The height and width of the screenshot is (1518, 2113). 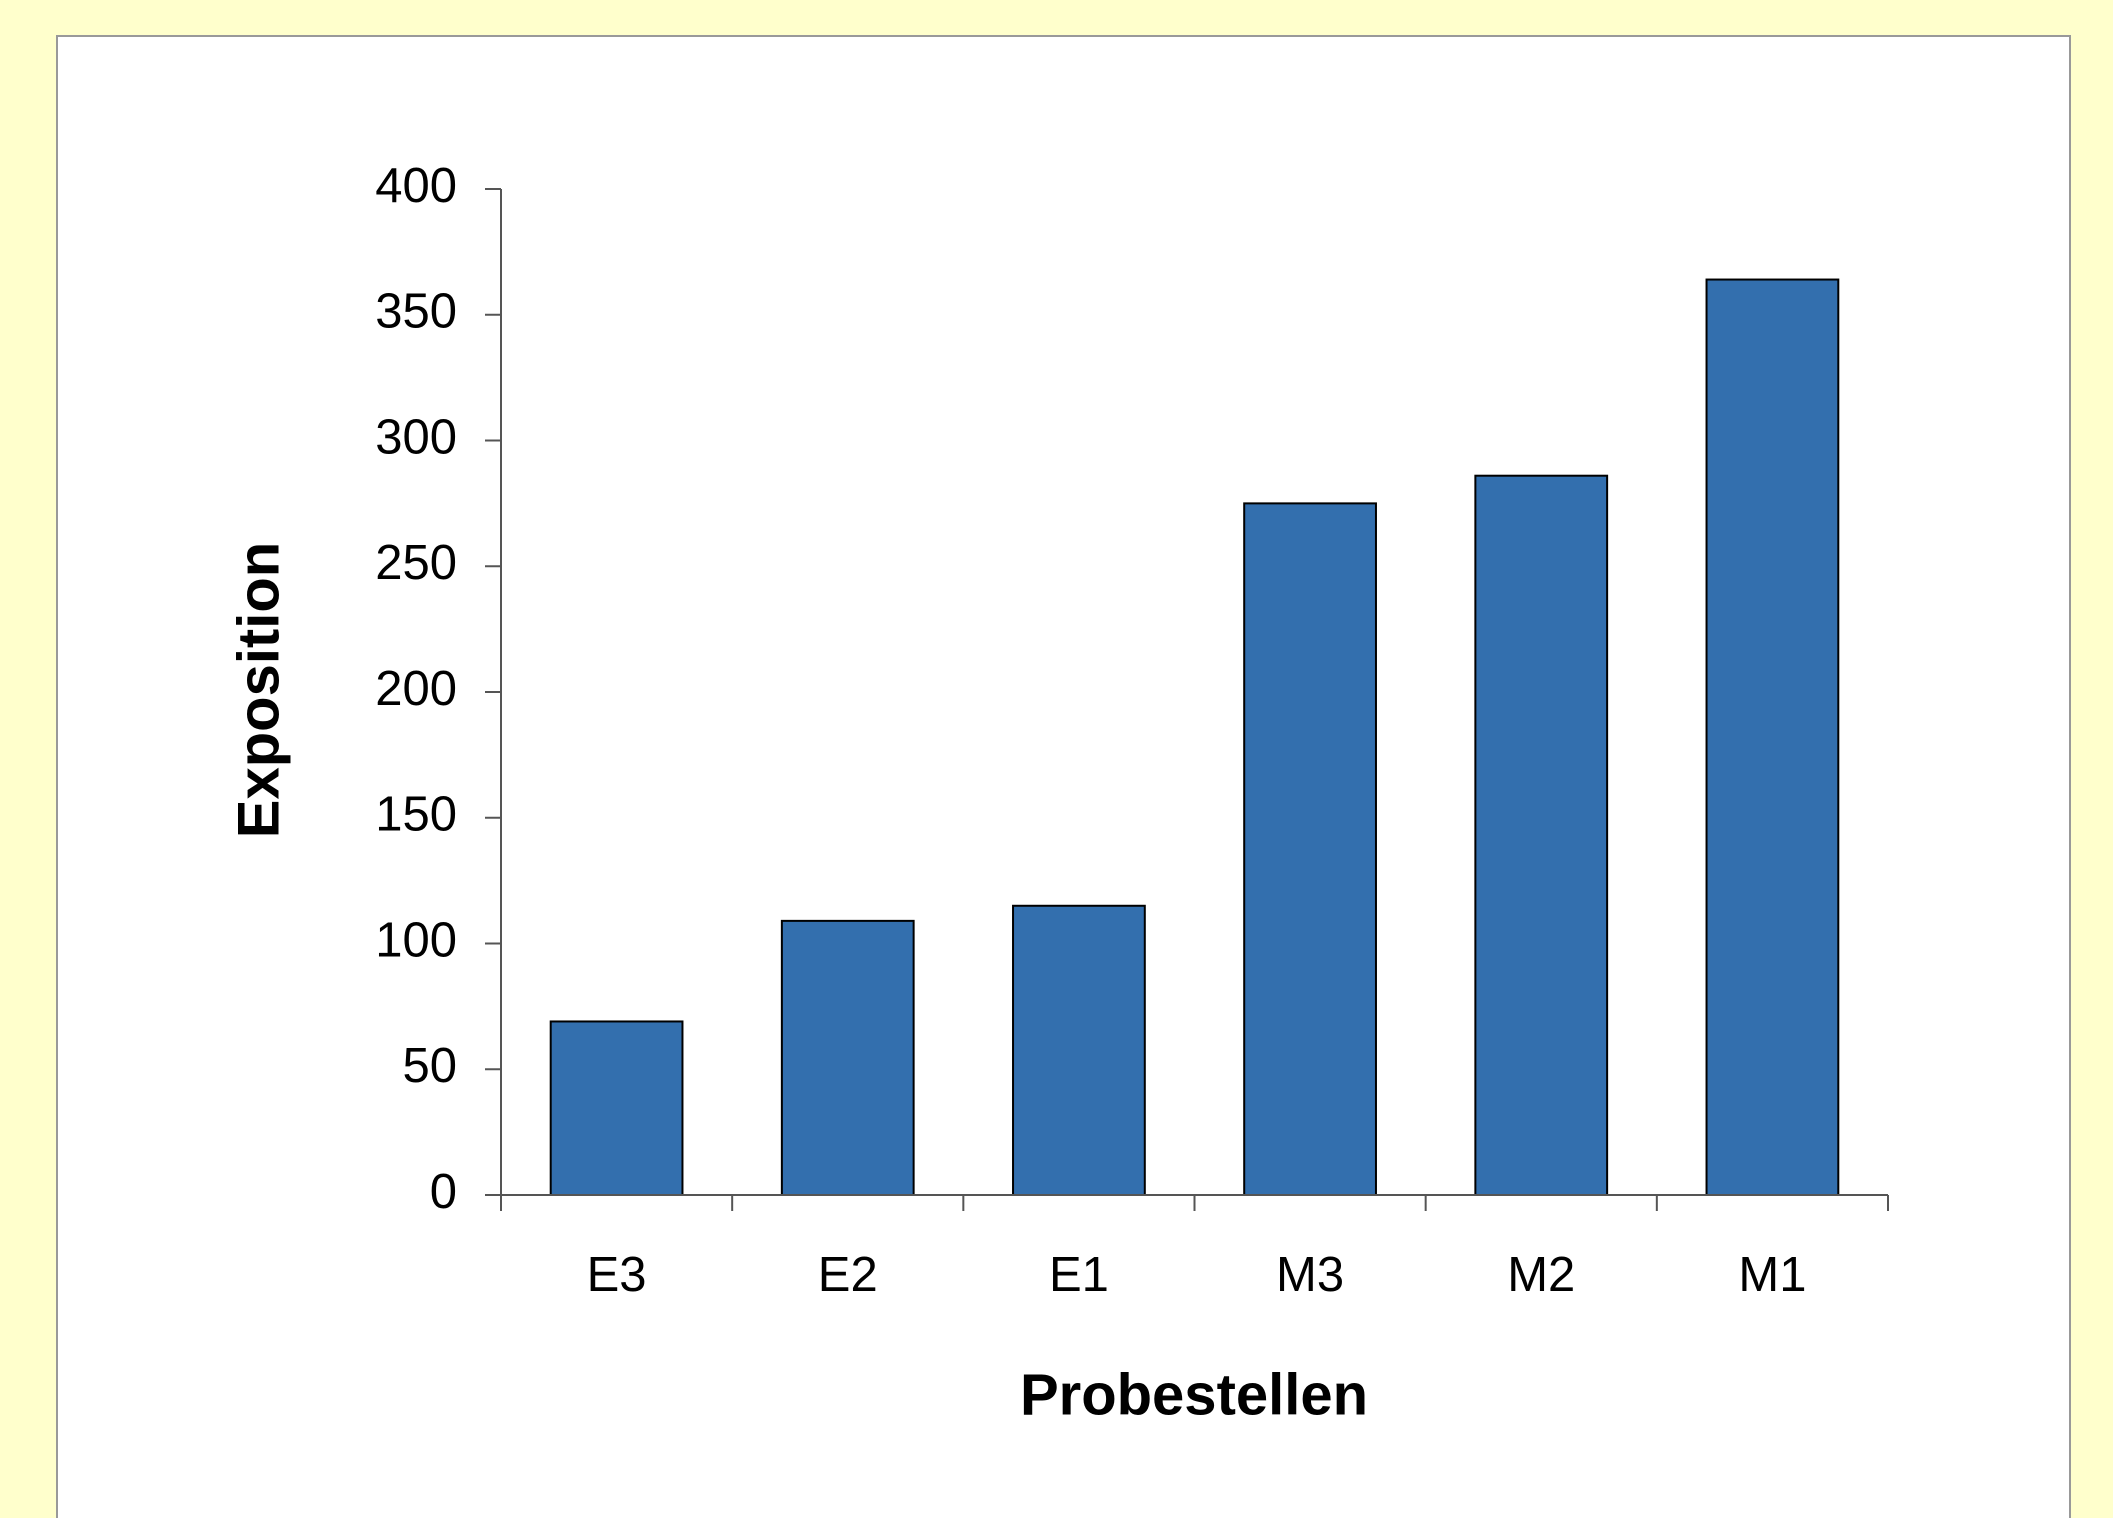 I want to click on x-tick-label: E1, so click(x=1079, y=1275).